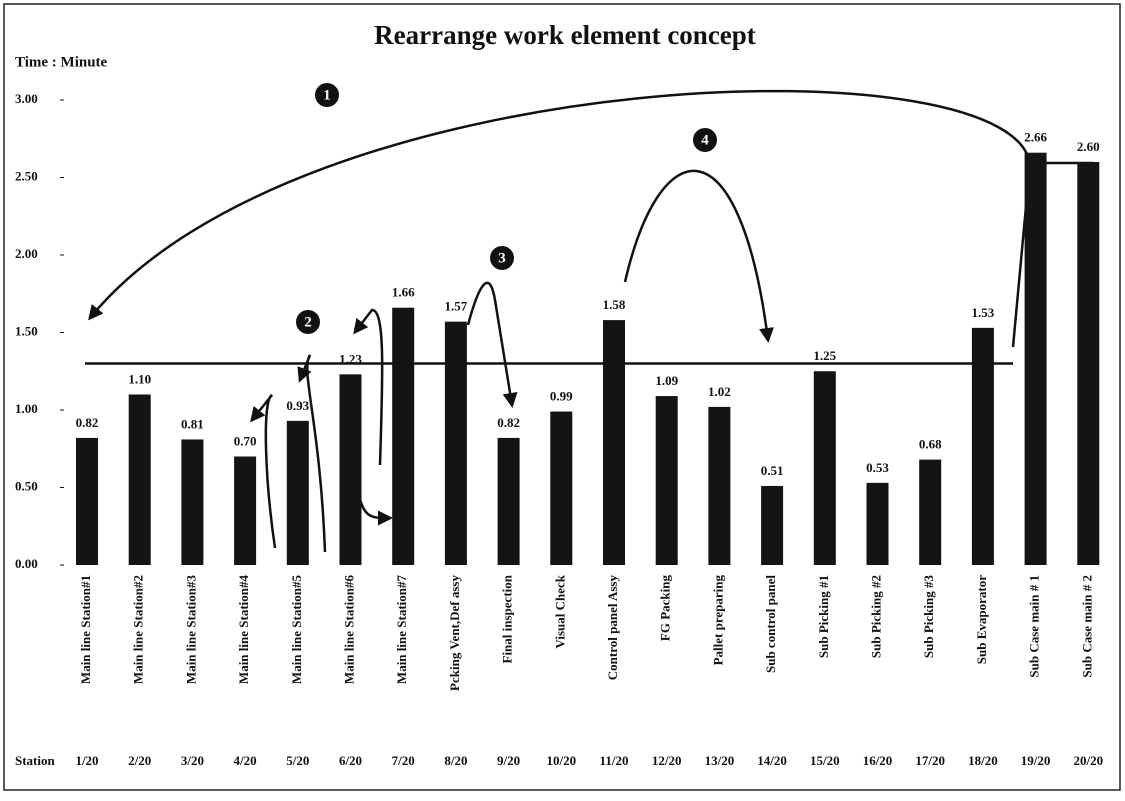 This screenshot has width=1125, height=801. What do you see at coordinates (717, 620) in the screenshot?
I see `x-tick-label: Pallet preparing` at bounding box center [717, 620].